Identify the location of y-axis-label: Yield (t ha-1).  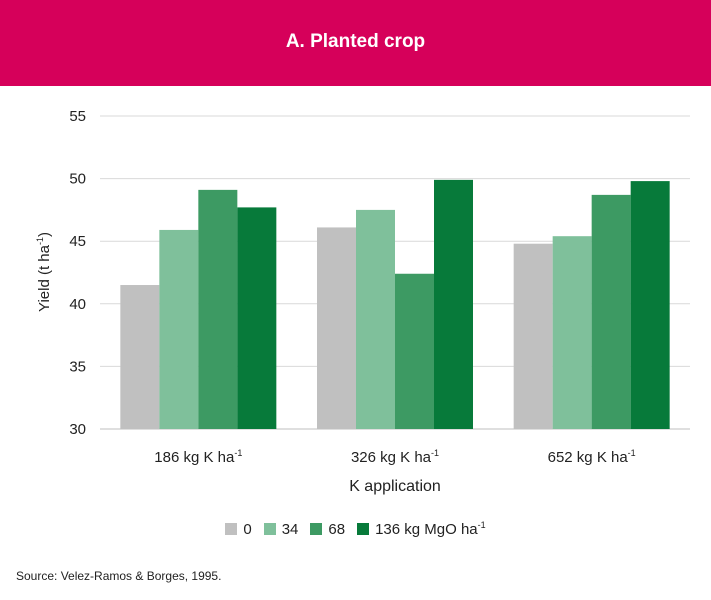
(44, 272).